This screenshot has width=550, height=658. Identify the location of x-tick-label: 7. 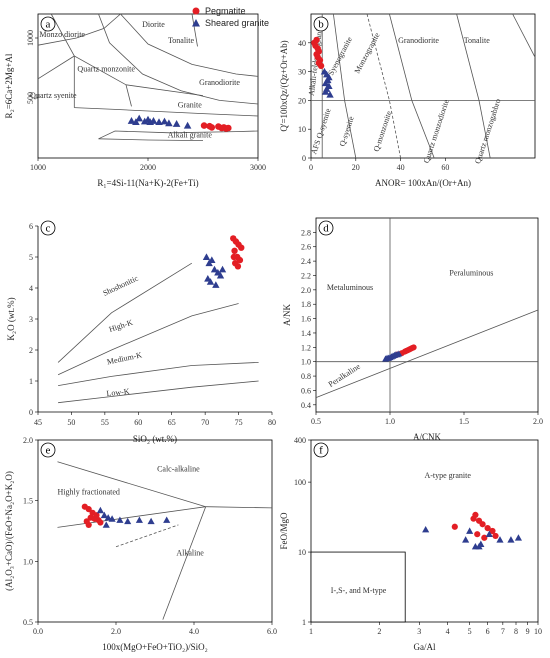
(503, 631).